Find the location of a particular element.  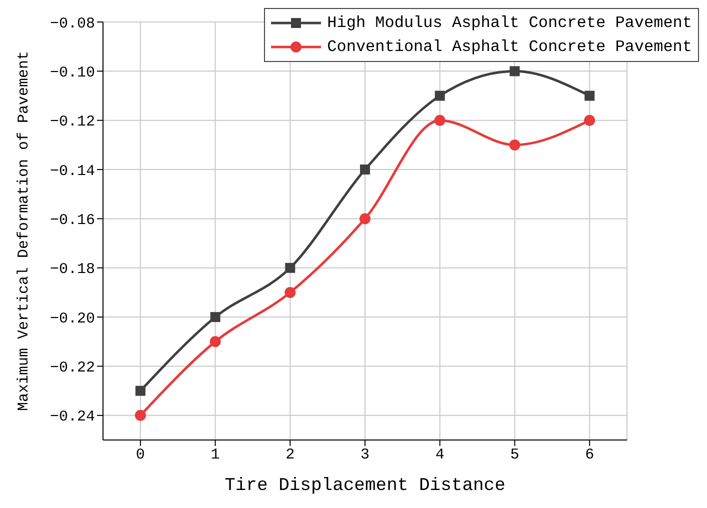

y-tick-label: −0.10 is located at coordinates (72, 73).